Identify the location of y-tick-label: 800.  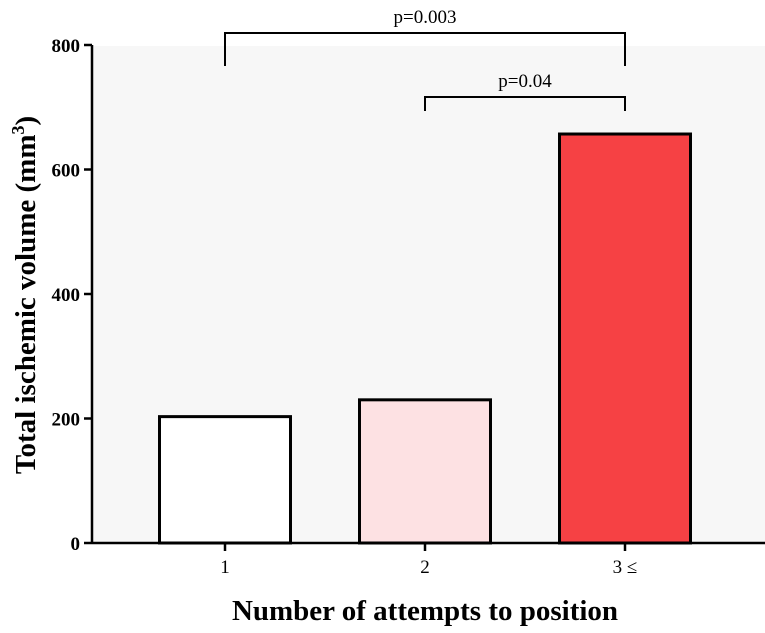
(66, 46).